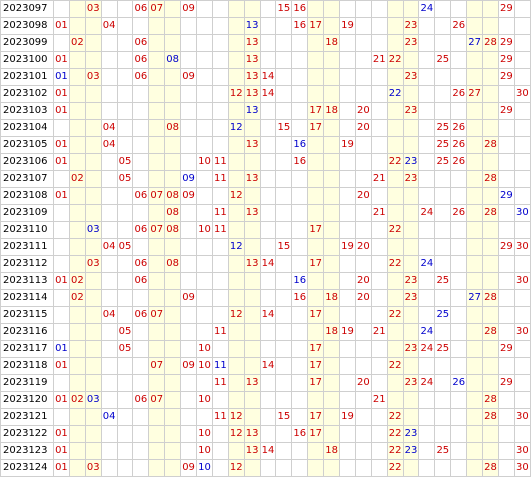 This screenshot has height=478, width=532. Describe the element at coordinates (266, 298) in the screenshot. I see `table-row: 2023114 02 09 16 18 20 23 27 28` at that location.